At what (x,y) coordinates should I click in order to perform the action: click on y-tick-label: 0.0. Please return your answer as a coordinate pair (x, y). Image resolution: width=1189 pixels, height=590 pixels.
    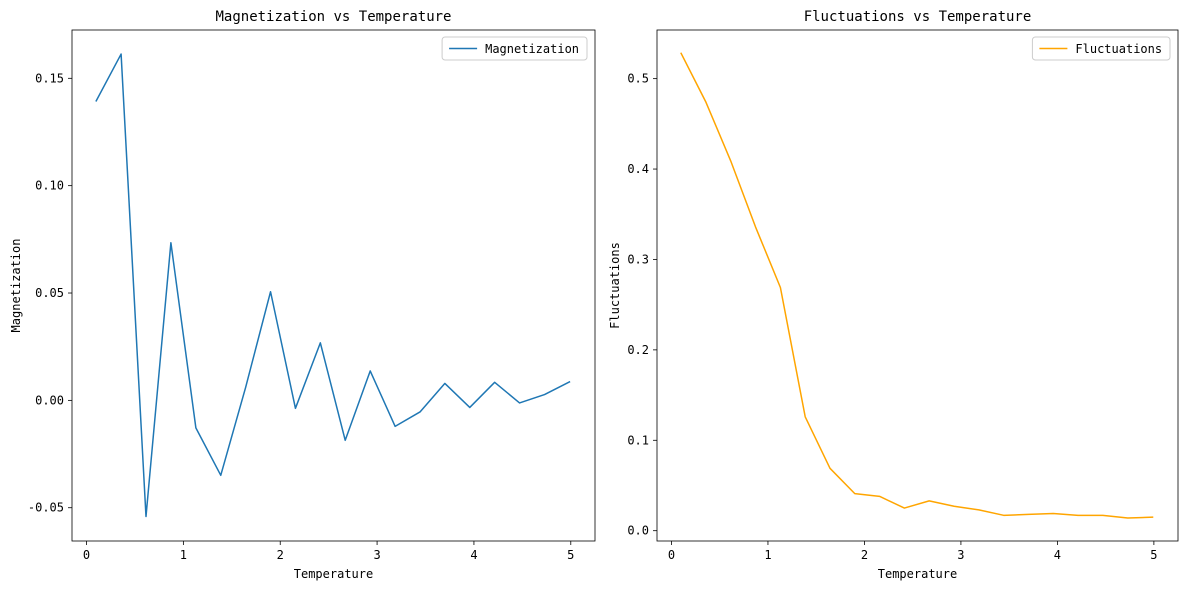
    Looking at the image, I should click on (638, 531).